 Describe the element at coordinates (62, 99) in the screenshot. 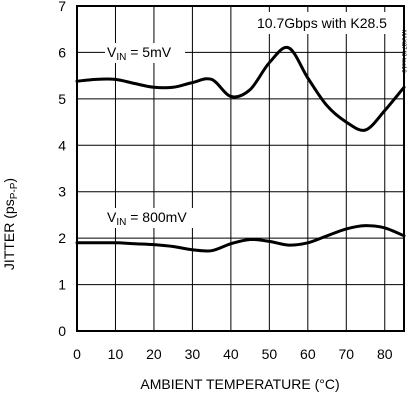

I see `y-tick-label: 5` at that location.